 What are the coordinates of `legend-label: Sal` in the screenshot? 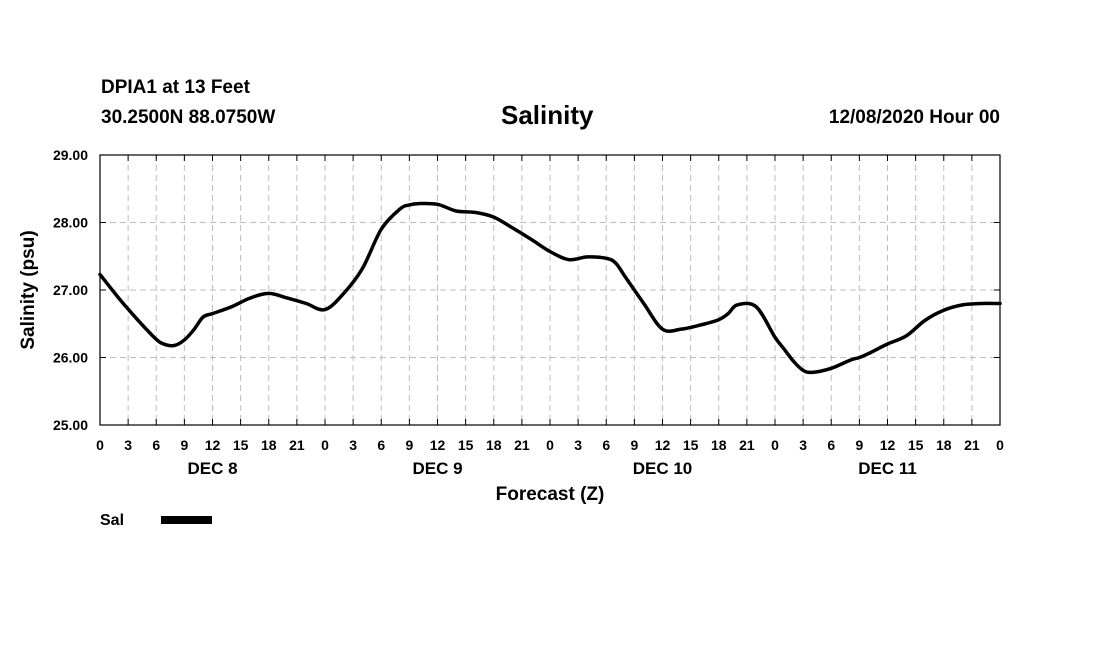 It's located at (112, 520).